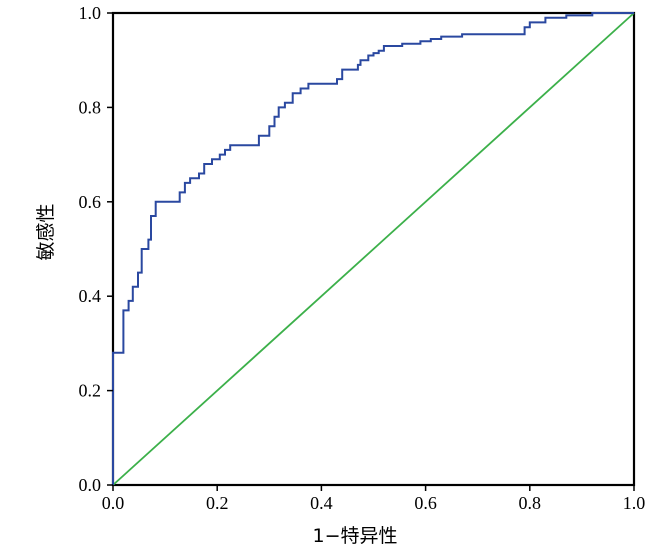  What do you see at coordinates (321, 503) in the screenshot?
I see `x-tick-label: 0.4` at bounding box center [321, 503].